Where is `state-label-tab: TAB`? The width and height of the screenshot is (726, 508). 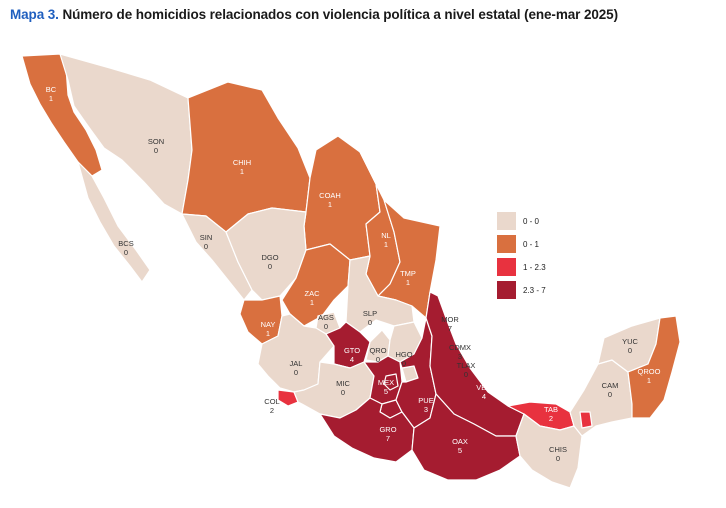 state-label-tab: TAB is located at coordinates (551, 409).